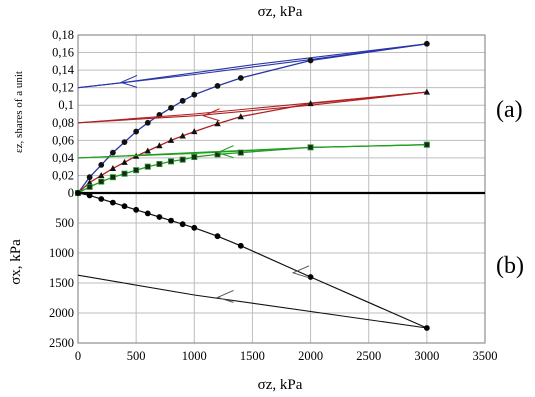 The width and height of the screenshot is (535, 397). I want to click on panel-a-reloading-line, so click(252, 107).